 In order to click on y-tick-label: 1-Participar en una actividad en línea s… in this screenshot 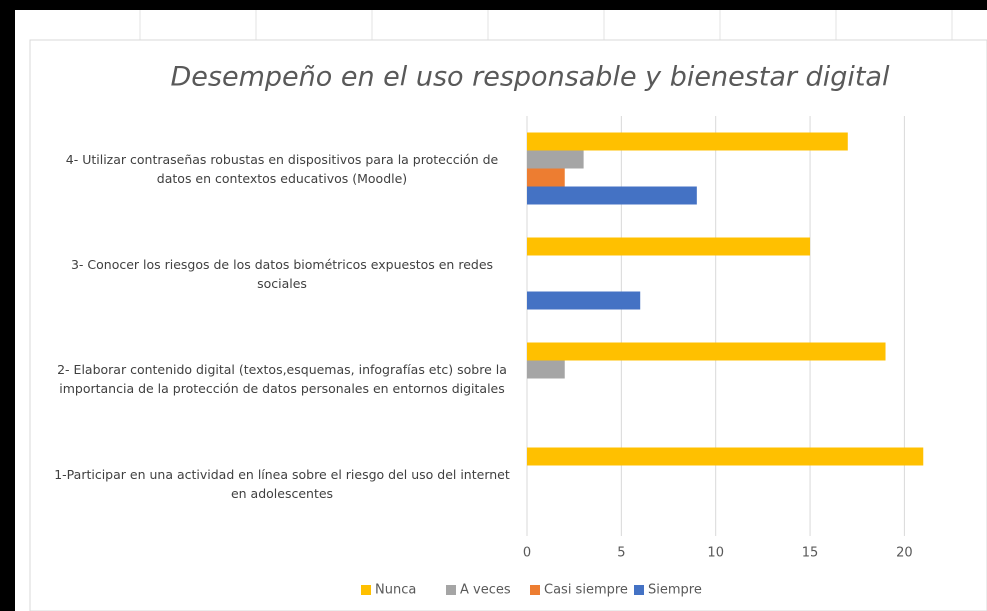, I will do `click(282, 483)`.